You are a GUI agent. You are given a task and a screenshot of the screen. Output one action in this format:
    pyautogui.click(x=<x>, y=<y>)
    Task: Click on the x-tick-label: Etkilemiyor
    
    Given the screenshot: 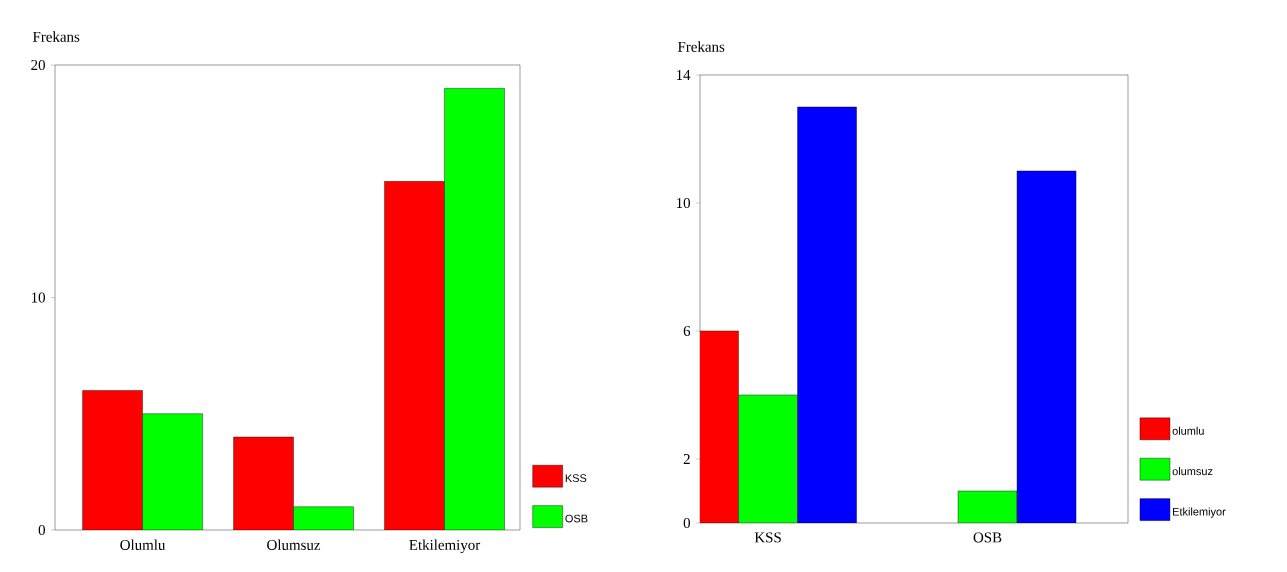 What is the action you would take?
    pyautogui.click(x=445, y=546)
    